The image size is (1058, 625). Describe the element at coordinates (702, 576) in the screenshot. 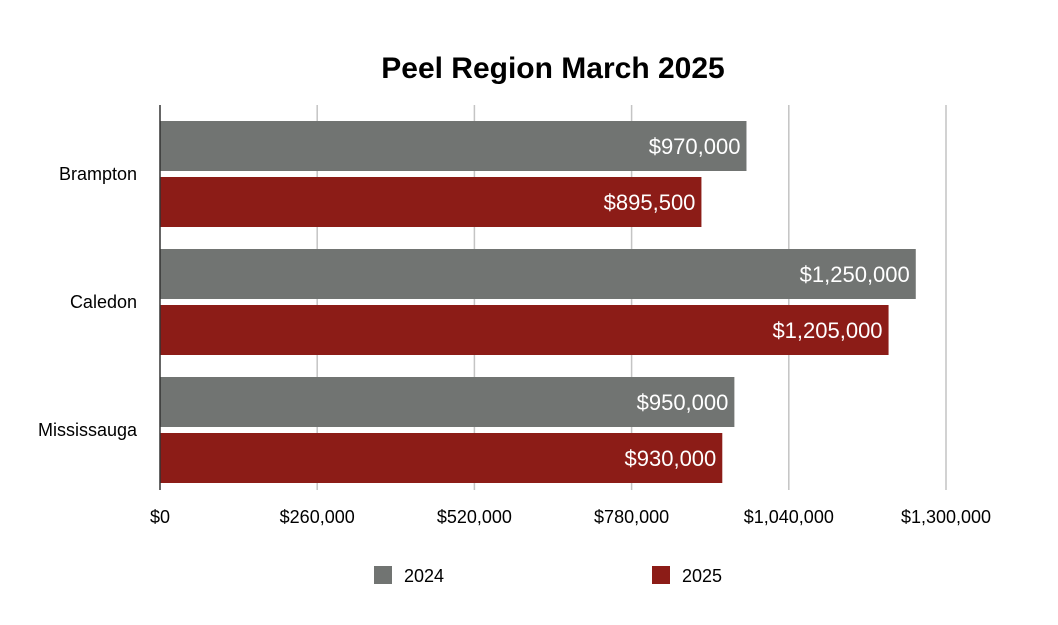

I see `legend-label-2025: 2025` at that location.